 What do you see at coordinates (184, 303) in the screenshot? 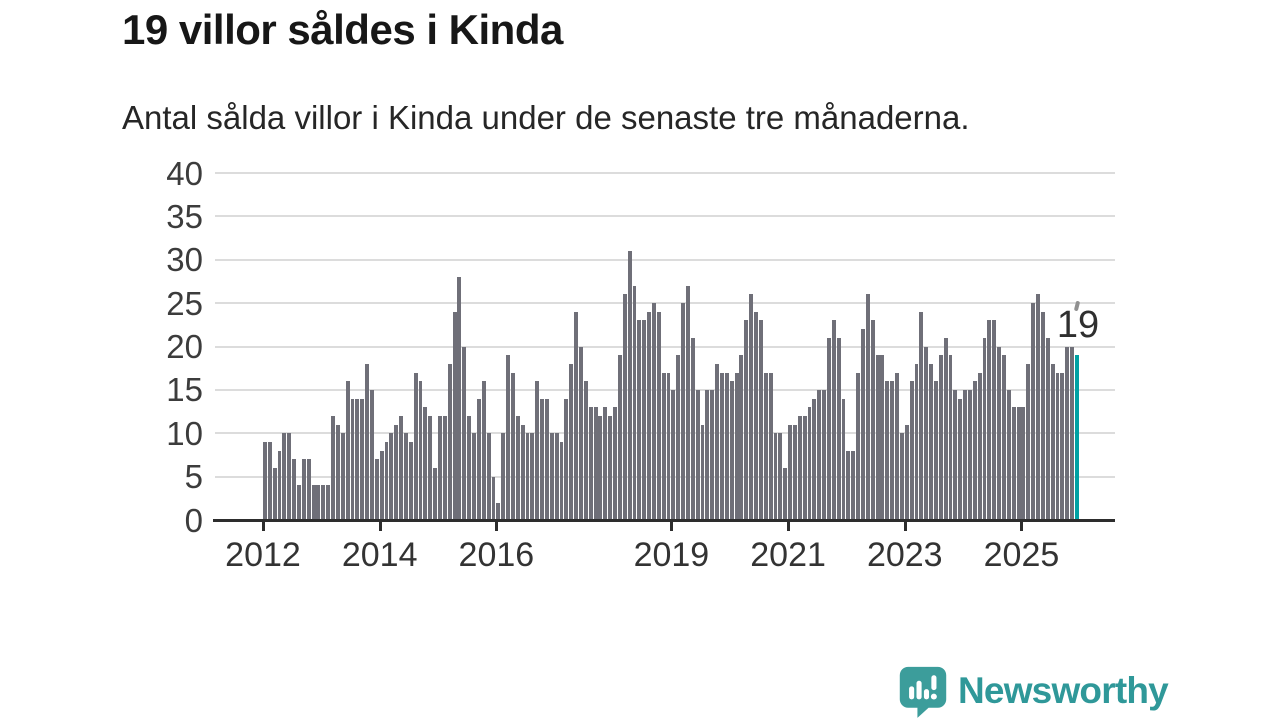
I see `y-axis-tick-label: 25` at bounding box center [184, 303].